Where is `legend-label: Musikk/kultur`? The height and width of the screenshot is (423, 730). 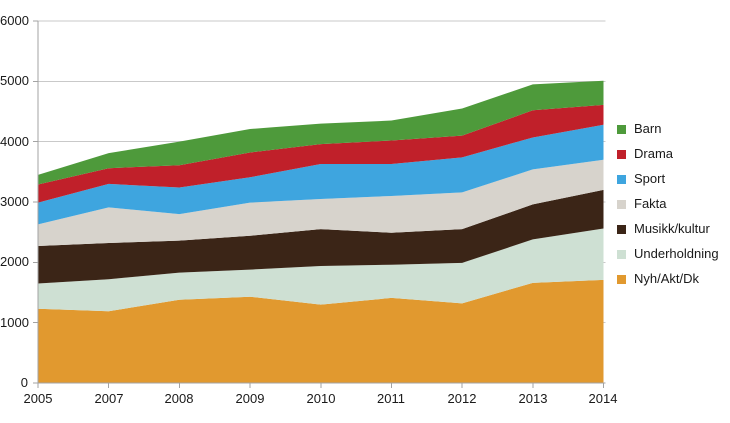
legend-label: Musikk/kultur is located at coordinates (672, 228).